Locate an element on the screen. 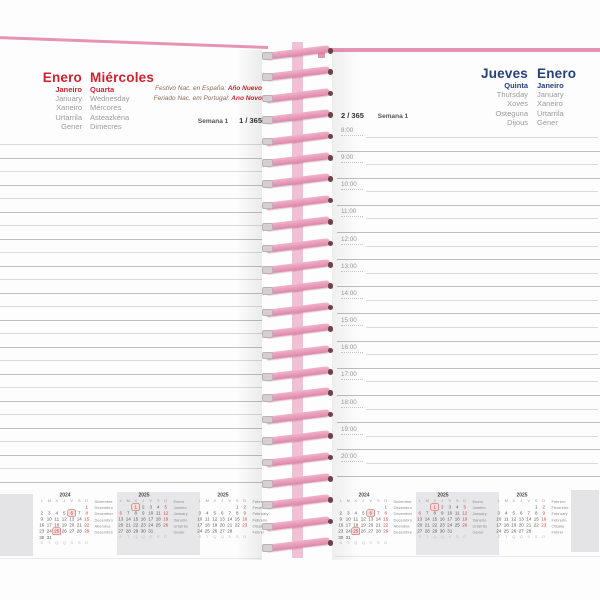  calendar-day: 31 is located at coordinates (151, 531).